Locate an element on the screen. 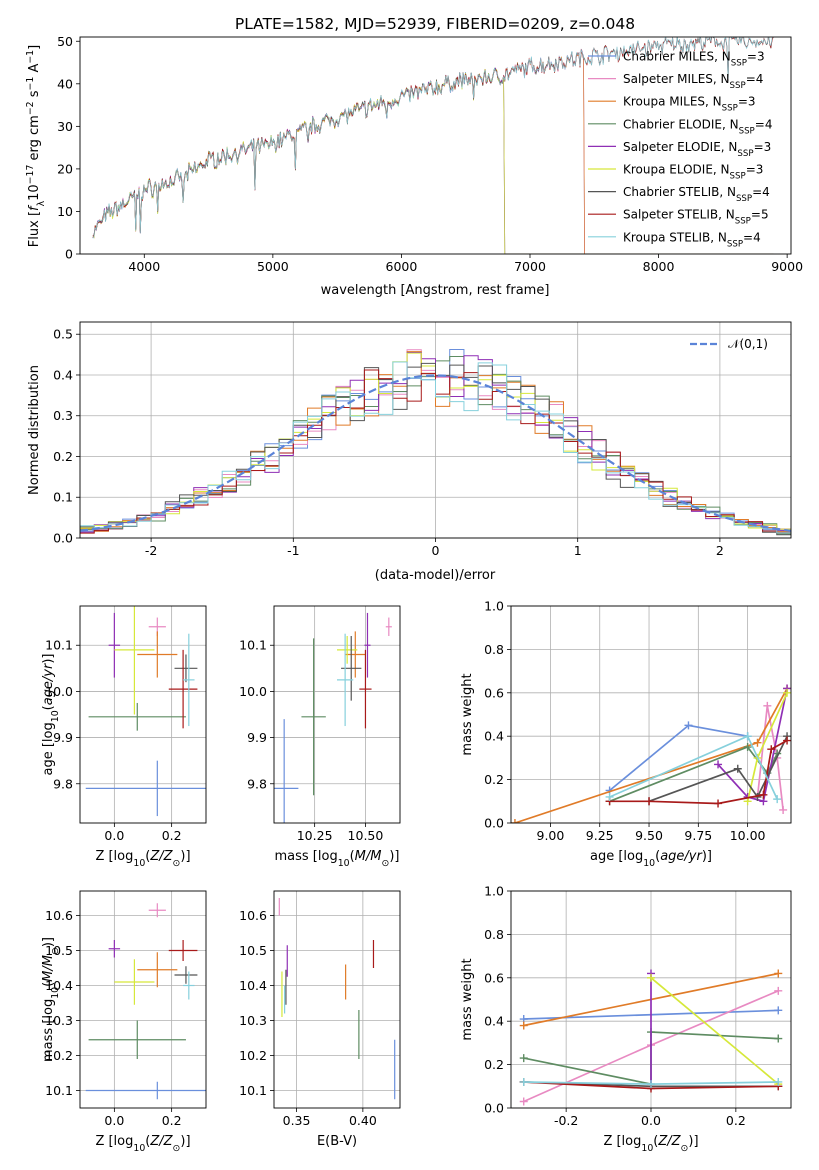 This screenshot has width=819, height=1170. legend-label: Chabrier ELODIE, NSSP=4 is located at coordinates (697, 126).